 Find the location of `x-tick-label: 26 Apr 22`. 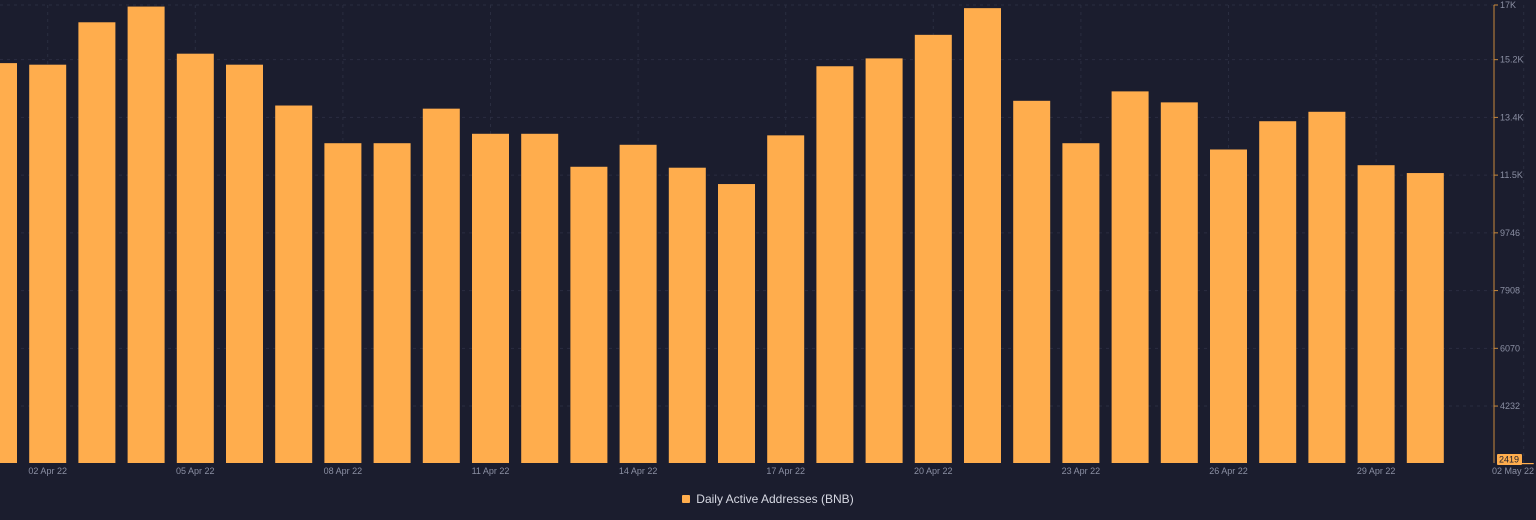

x-tick-label: 26 Apr 22 is located at coordinates (1228, 471).